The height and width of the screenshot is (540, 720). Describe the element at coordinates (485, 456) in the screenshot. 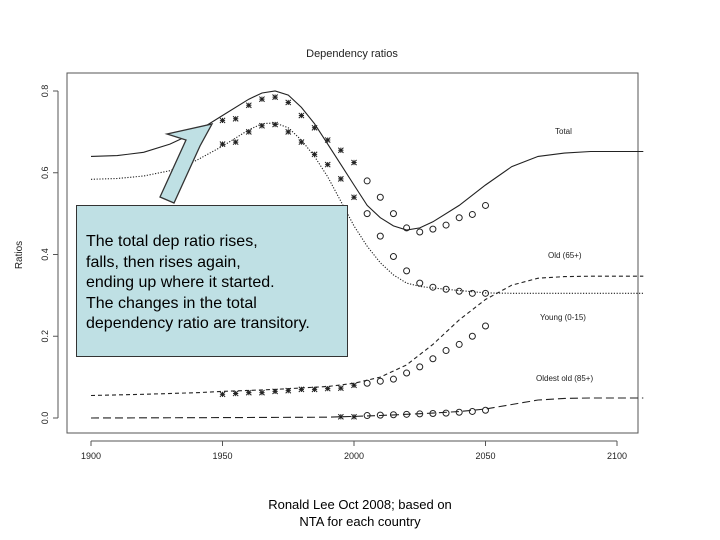

I see `x-tick-label: 2050` at that location.